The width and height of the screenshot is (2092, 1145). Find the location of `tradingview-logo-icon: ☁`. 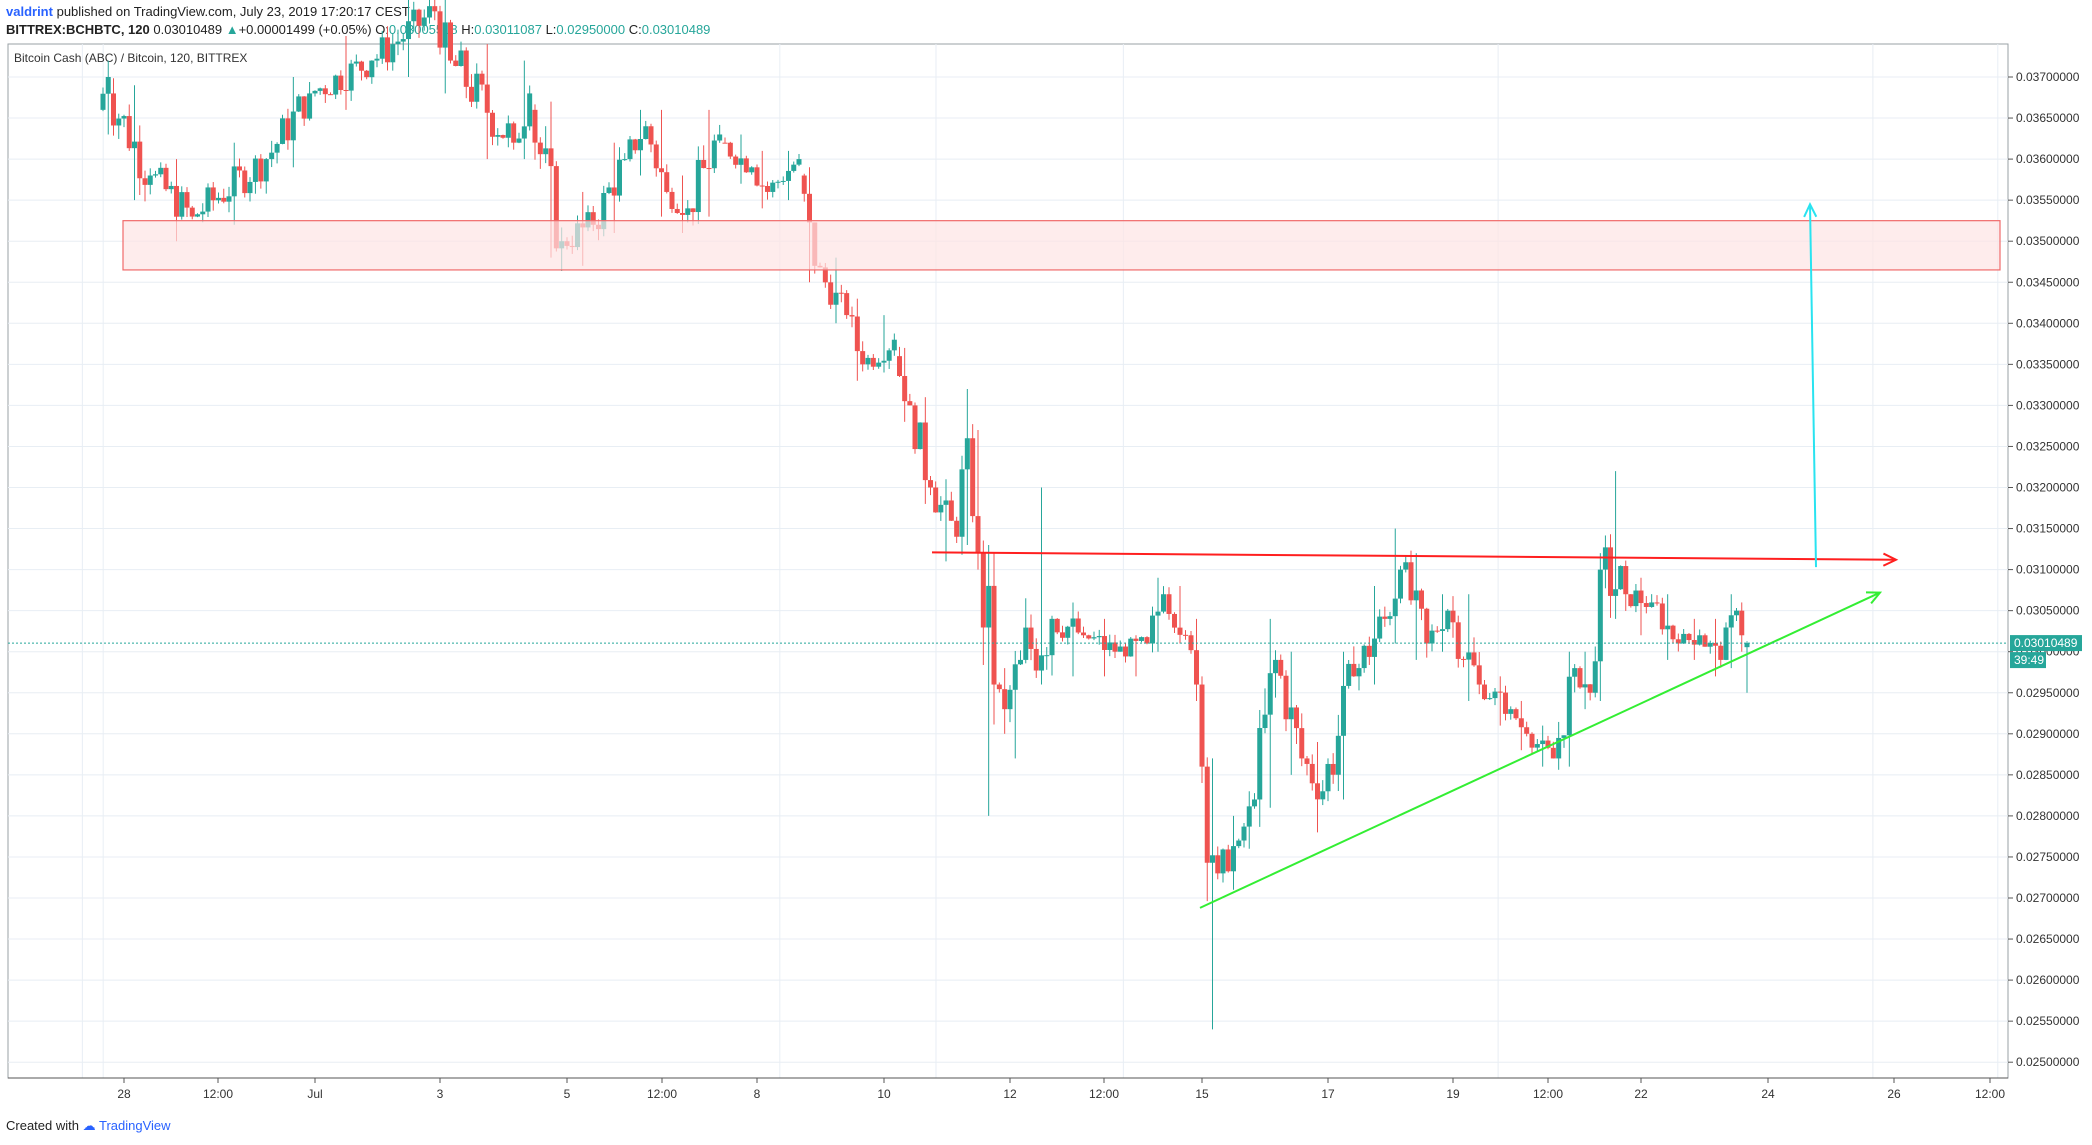

tradingview-logo-icon: ☁ is located at coordinates (89, 1125).